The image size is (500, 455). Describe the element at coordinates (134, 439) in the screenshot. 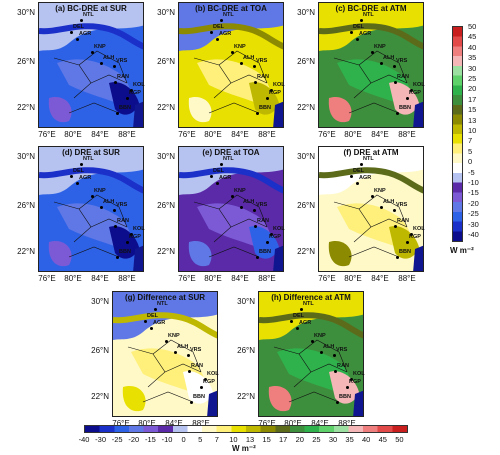

I see `horizontal-colorbar-tick: -20` at that location.